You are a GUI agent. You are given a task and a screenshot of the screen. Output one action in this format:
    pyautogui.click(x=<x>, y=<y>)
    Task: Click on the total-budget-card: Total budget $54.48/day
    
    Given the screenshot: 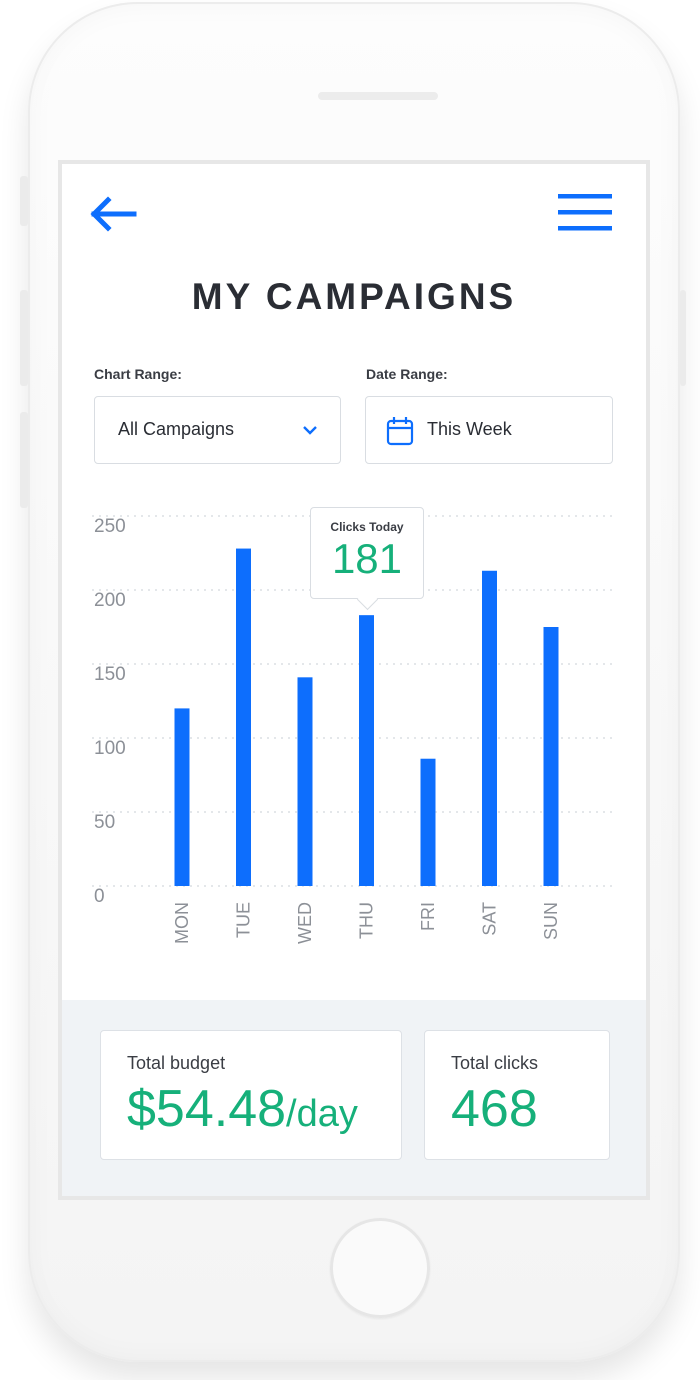 What is the action you would take?
    pyautogui.click(x=251, y=1095)
    